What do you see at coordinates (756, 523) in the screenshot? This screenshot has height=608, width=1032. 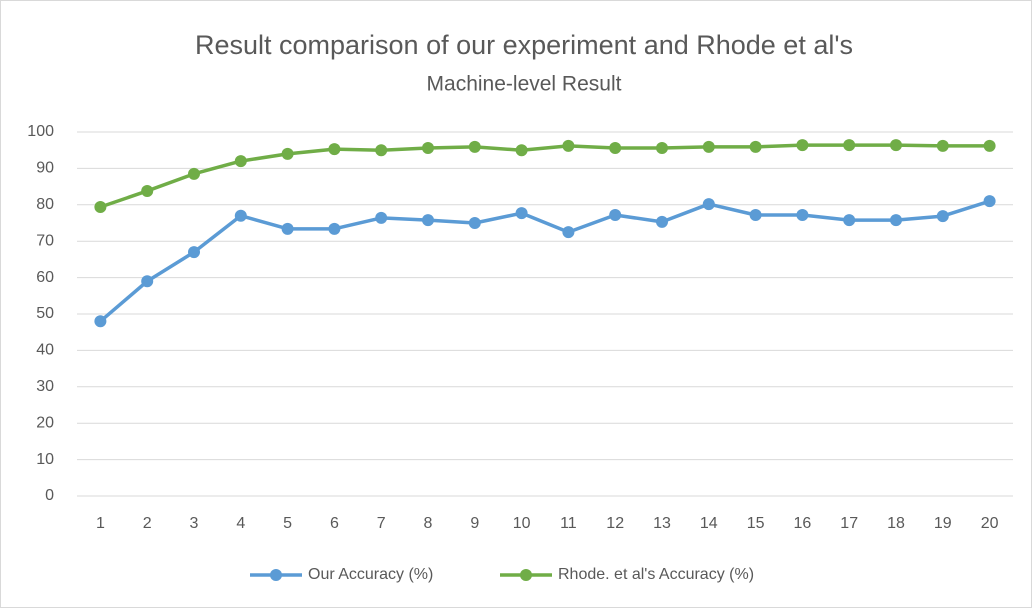 I see `x-tick-label: 15` at bounding box center [756, 523].